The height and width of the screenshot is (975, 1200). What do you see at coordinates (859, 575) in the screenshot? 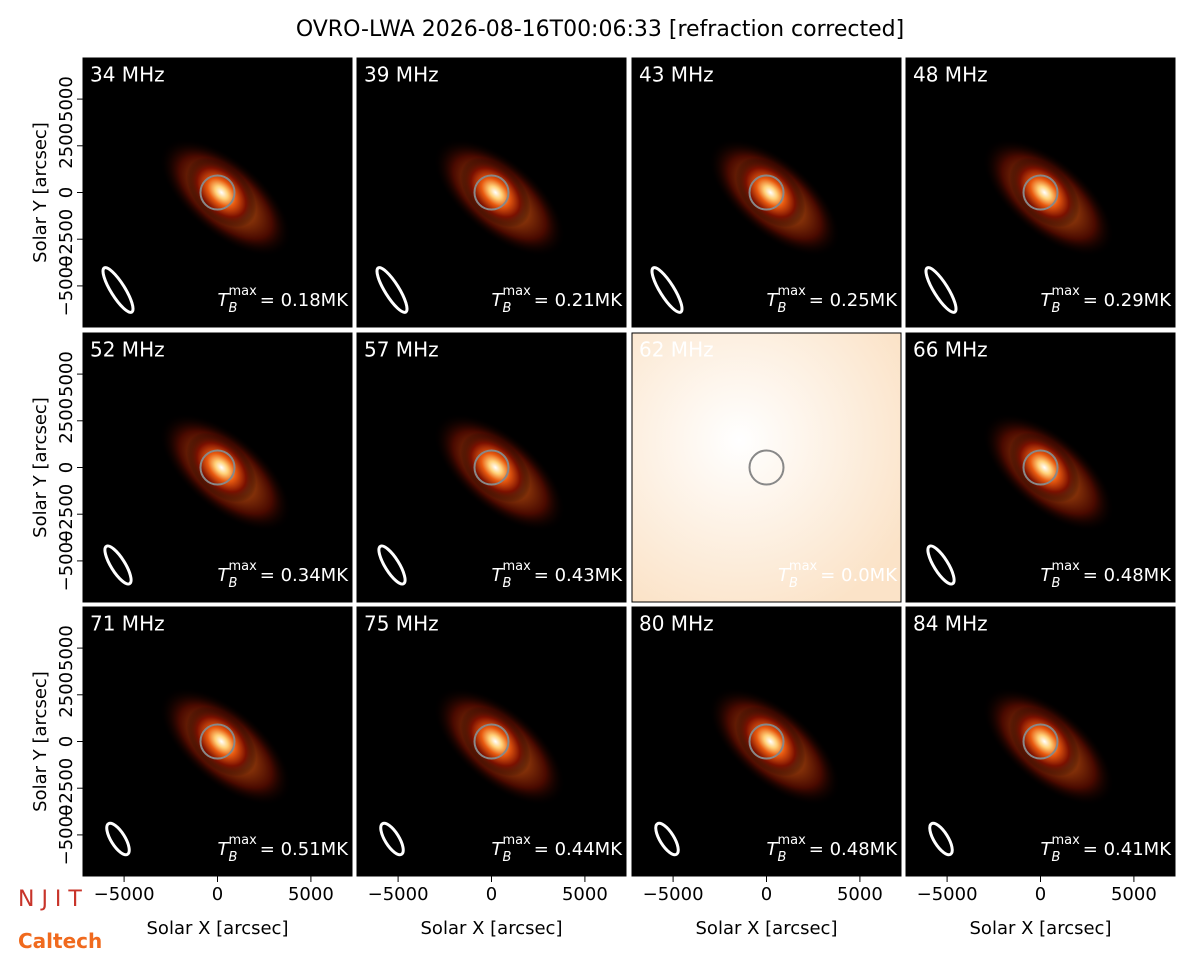
I see `tb-value: = 0.0MK` at bounding box center [859, 575].